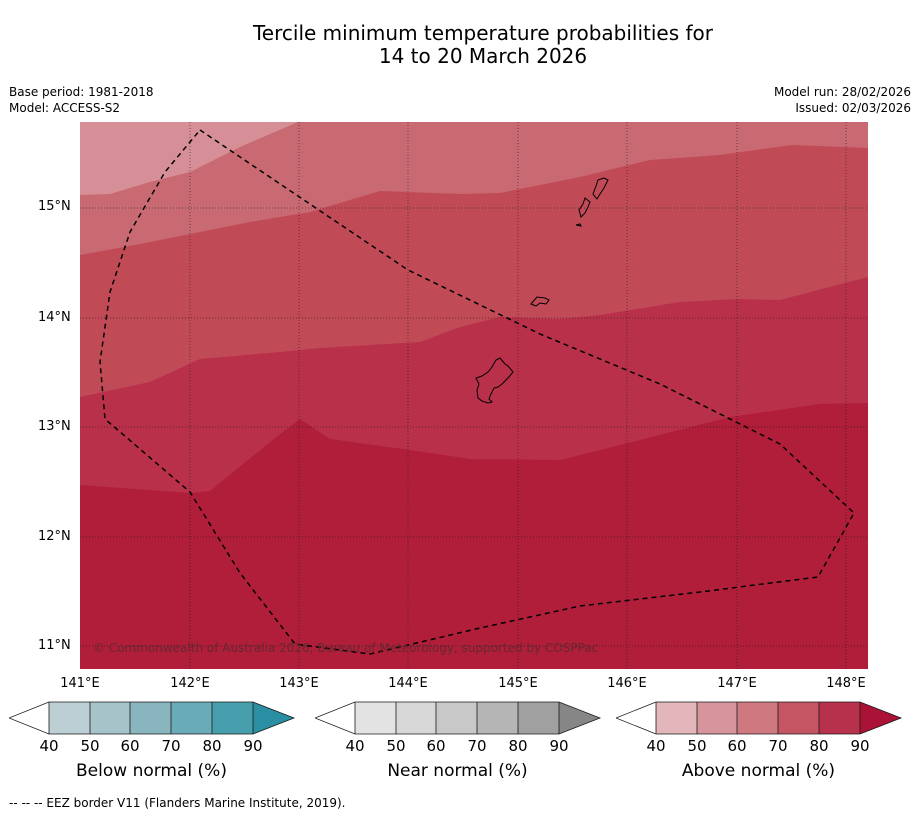 Image resolution: width=919 pixels, height=816 pixels. What do you see at coordinates (54, 206) in the screenshot?
I see `lat-label-15: 15°N` at bounding box center [54, 206].